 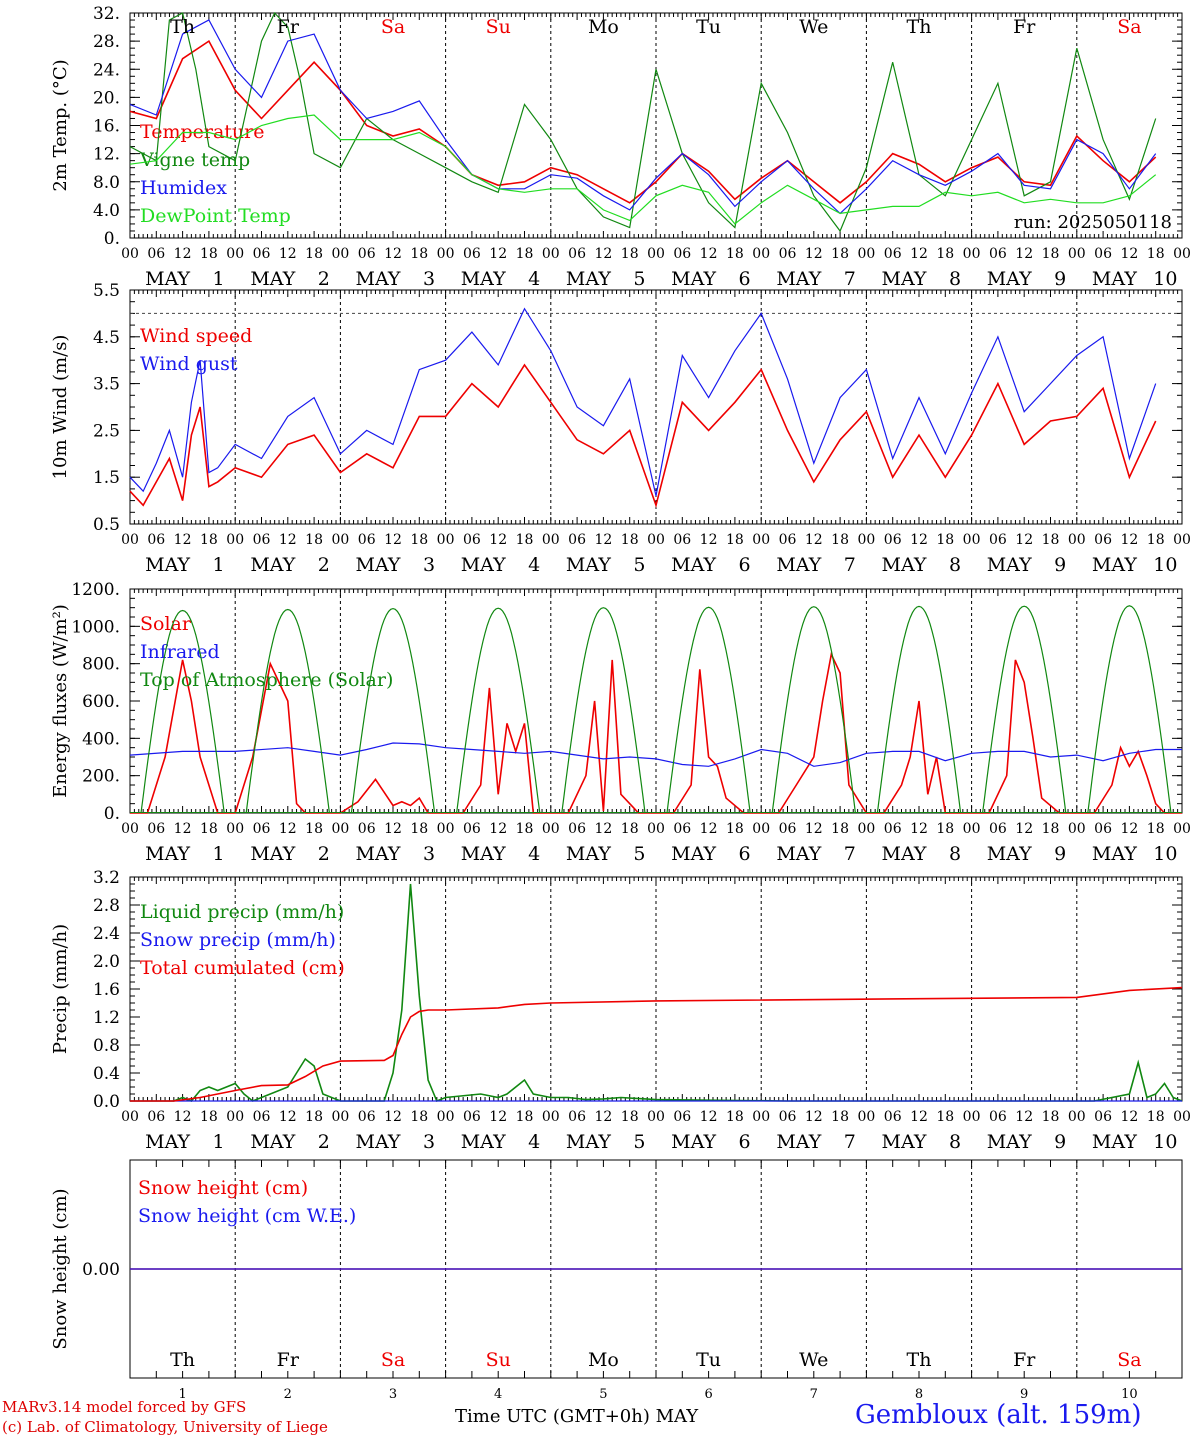 I want to click on x-date-label: 5, so click(x=639, y=854).